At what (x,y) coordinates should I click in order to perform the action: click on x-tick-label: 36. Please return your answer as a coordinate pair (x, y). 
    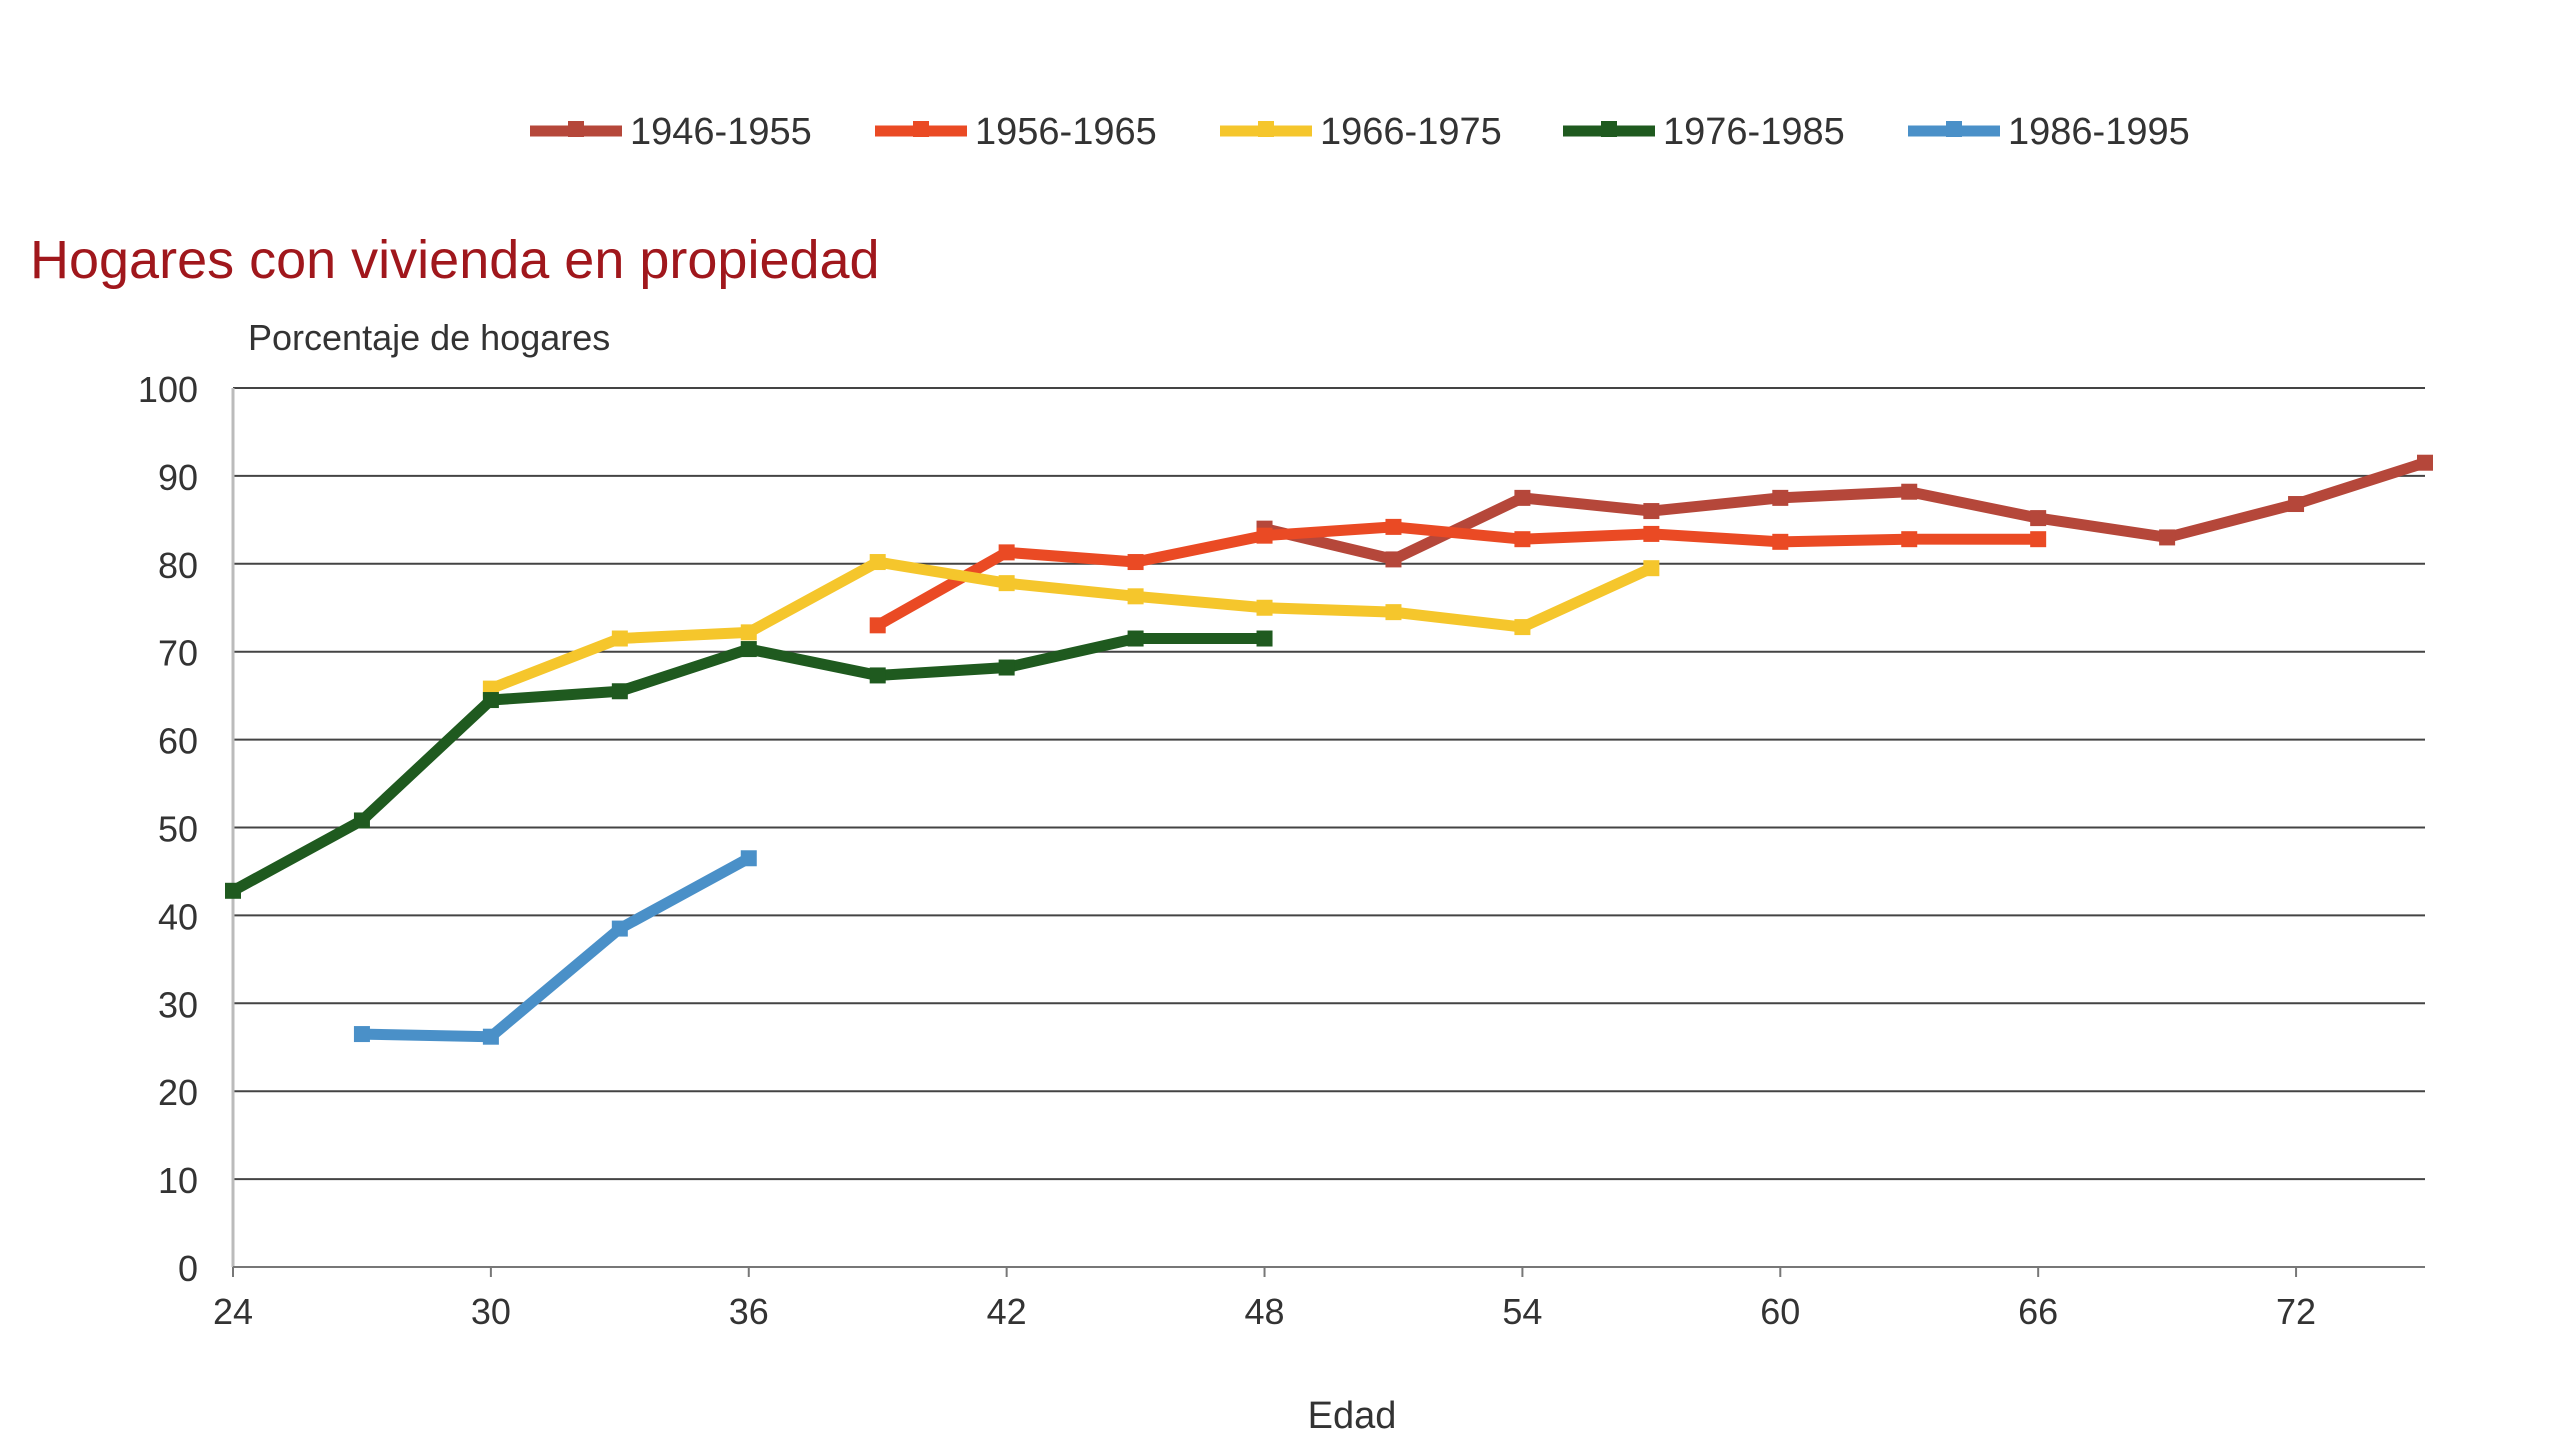
    Looking at the image, I should click on (749, 1311).